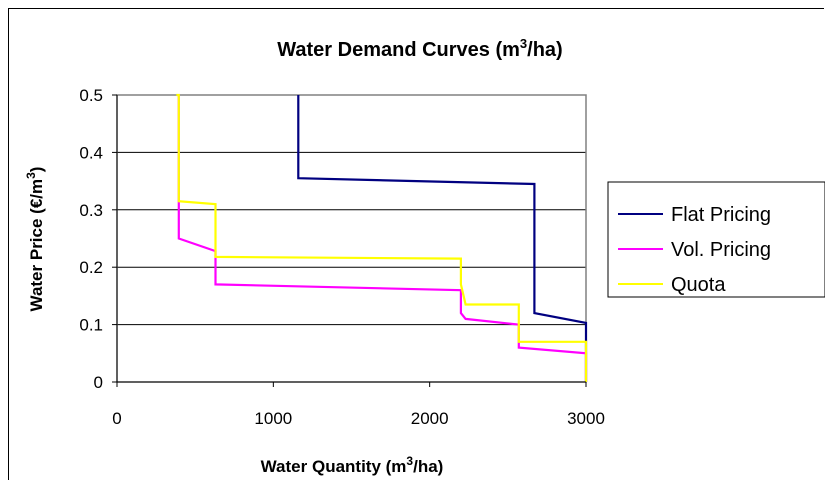 This screenshot has width=825, height=481. I want to click on legend-box, so click(716, 239).